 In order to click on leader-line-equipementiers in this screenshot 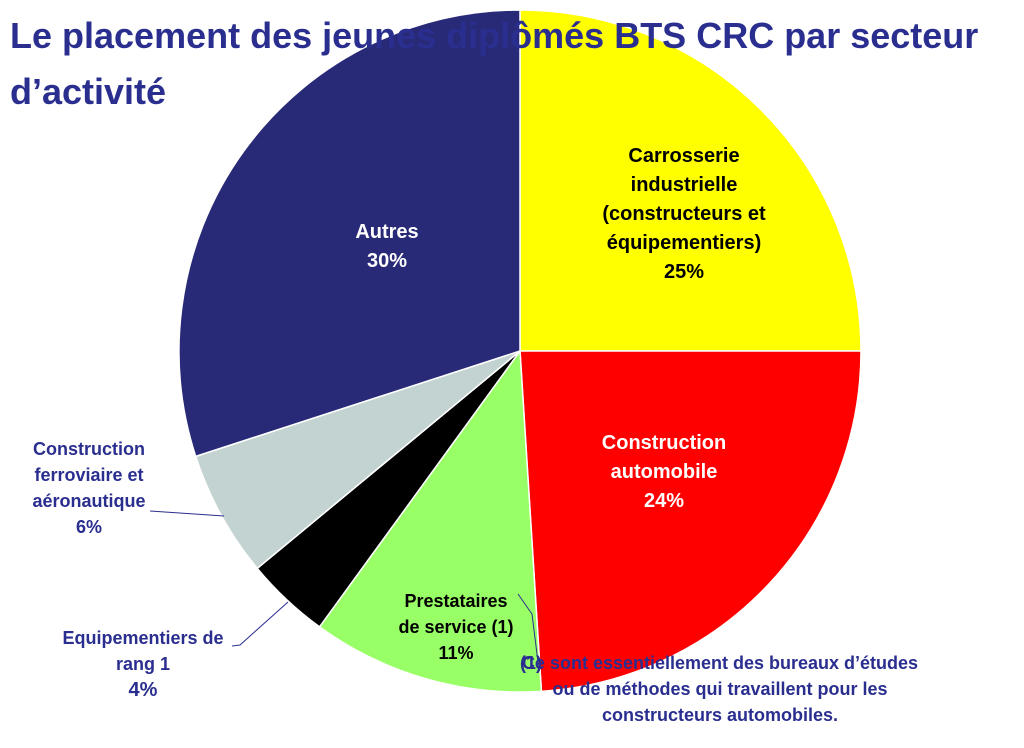, I will do `click(260, 624)`.